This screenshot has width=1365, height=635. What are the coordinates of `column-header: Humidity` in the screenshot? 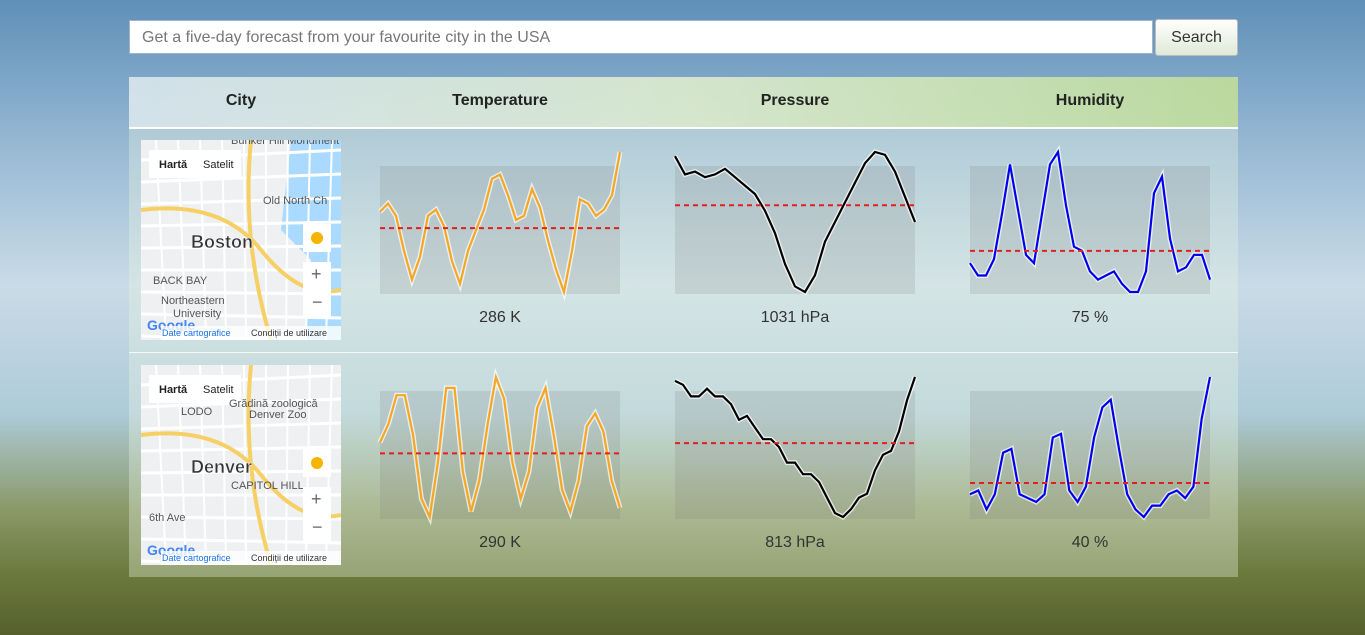 It's located at (1090, 100).